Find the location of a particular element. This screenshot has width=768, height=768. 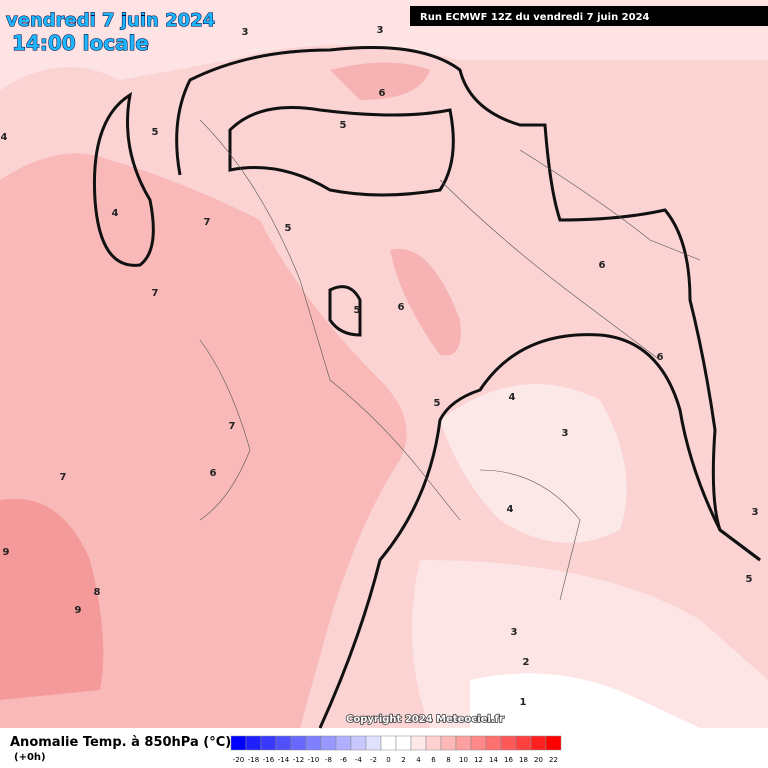

scale-tick: 2 is located at coordinates (403, 760).